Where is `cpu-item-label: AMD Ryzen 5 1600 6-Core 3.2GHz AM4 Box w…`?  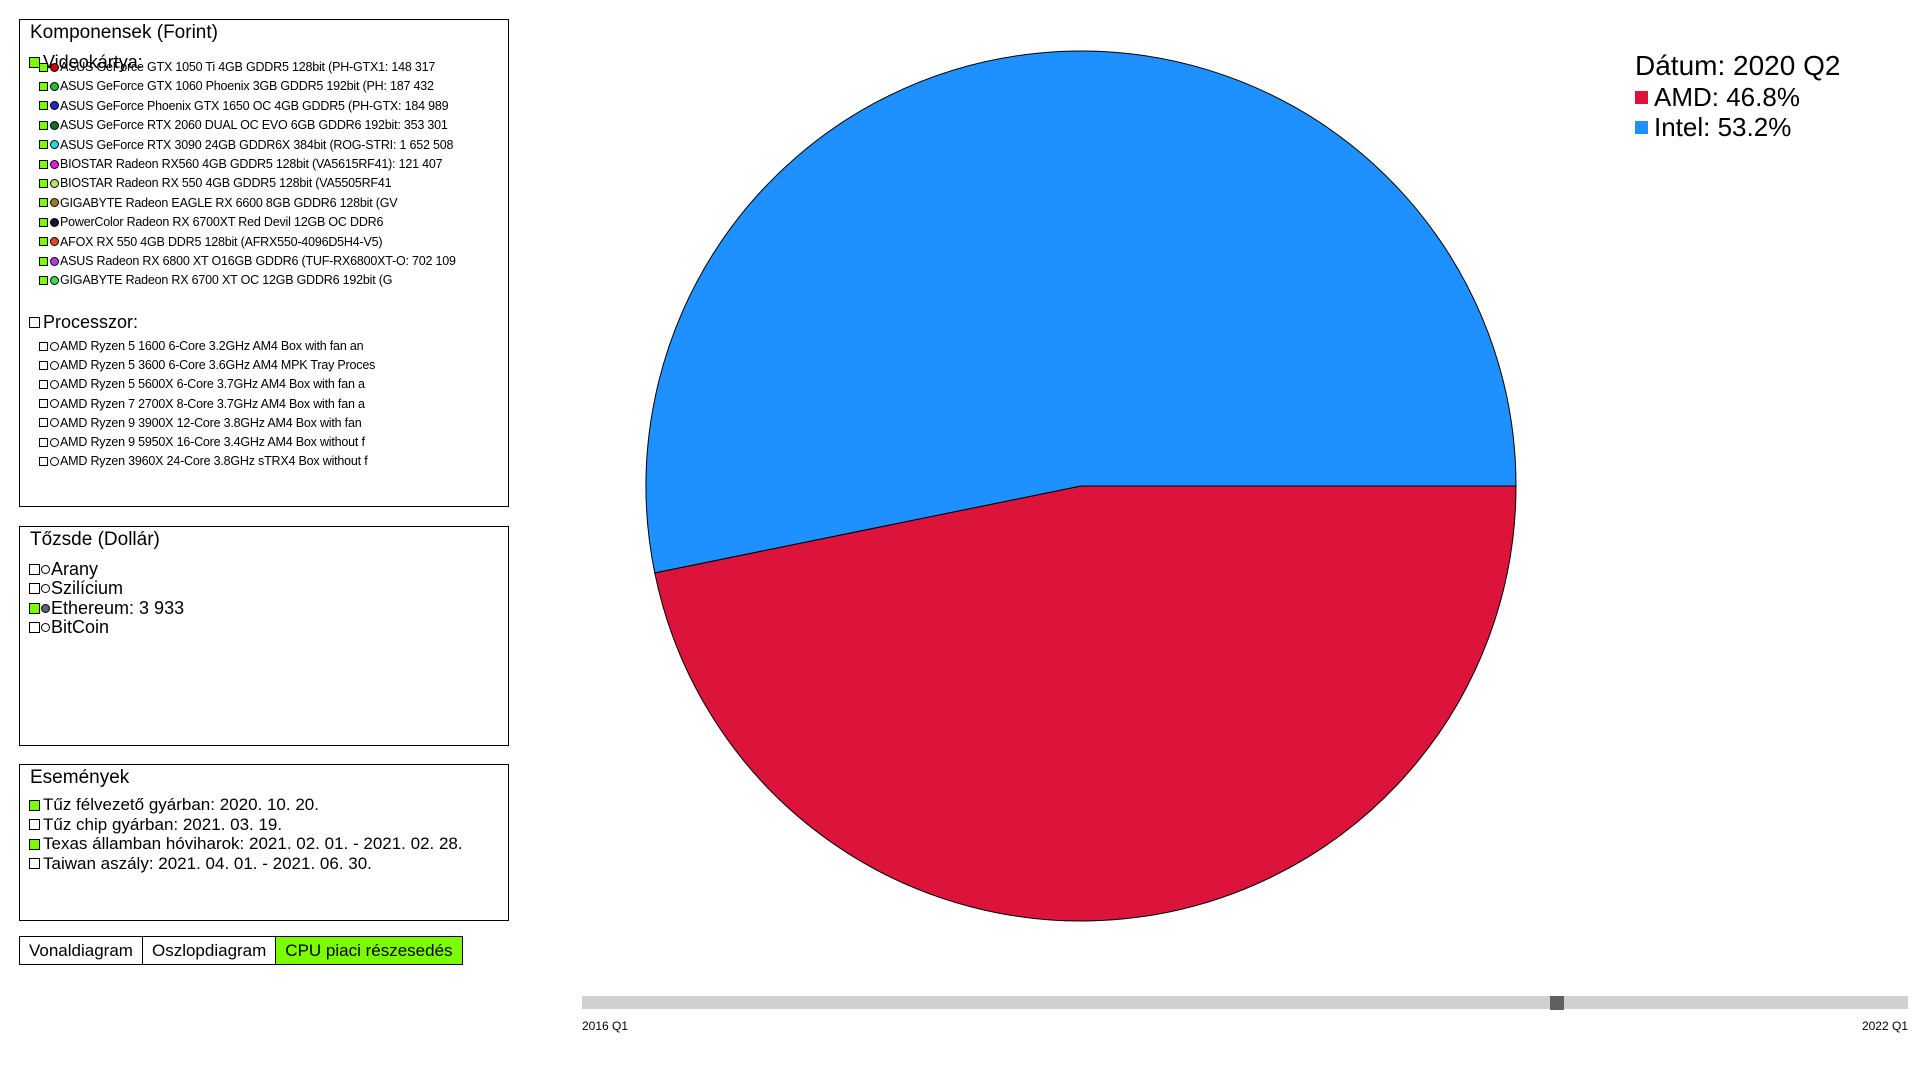 cpu-item-label: AMD Ryzen 5 1600 6-Core 3.2GHz AM4 Box w… is located at coordinates (212, 346).